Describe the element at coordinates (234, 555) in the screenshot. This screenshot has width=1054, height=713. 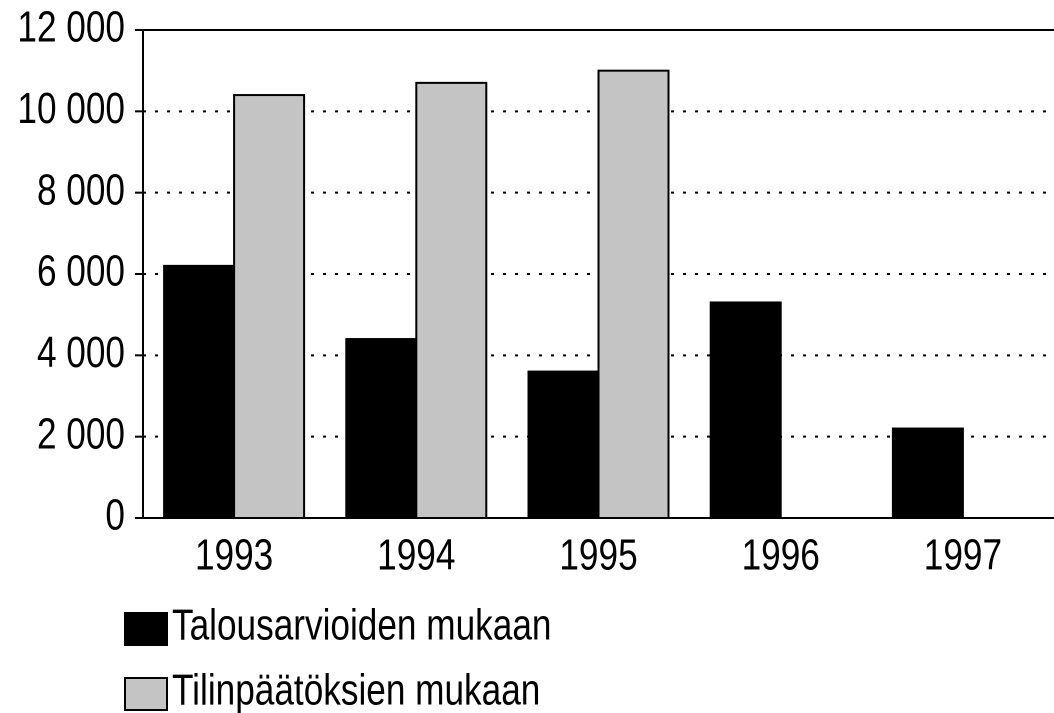
I see `x-tick-label: 1993` at that location.